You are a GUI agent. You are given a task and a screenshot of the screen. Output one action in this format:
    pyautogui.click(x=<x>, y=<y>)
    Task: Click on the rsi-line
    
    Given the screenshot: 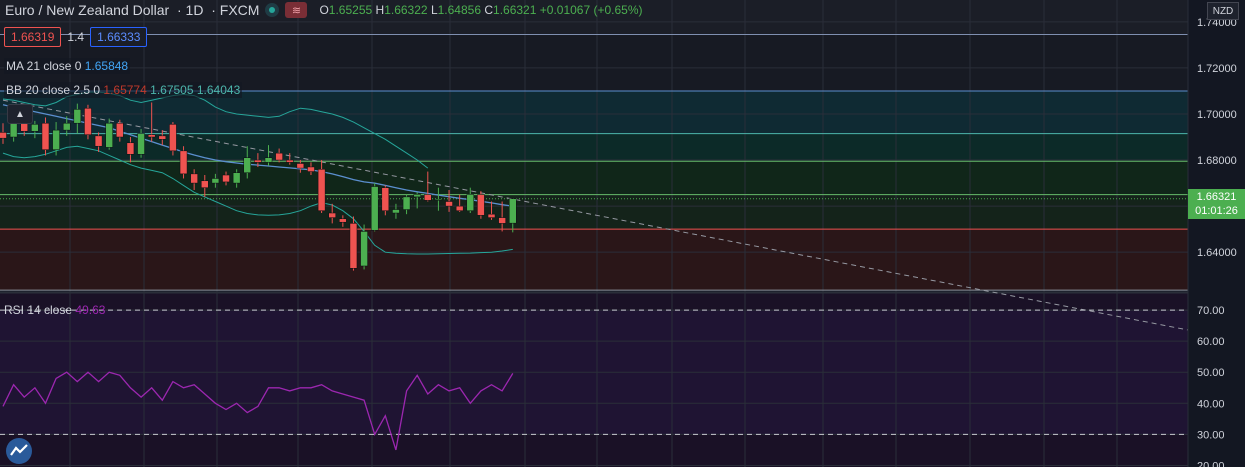 What is the action you would take?
    pyautogui.click(x=258, y=411)
    